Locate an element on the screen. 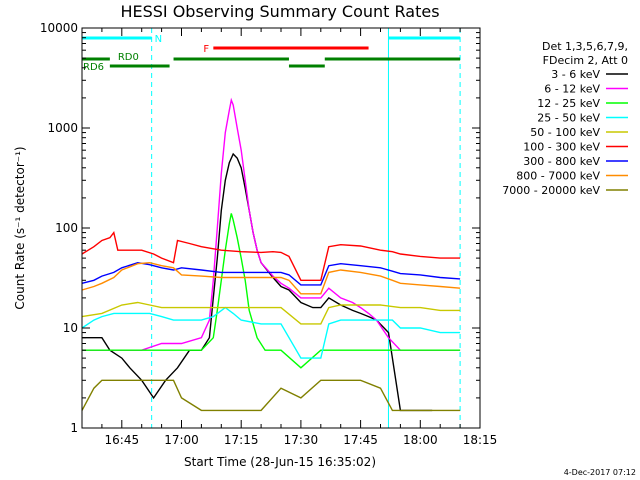 The image size is (640, 480). x-tick-label-3: 17:30 is located at coordinates (301, 440).